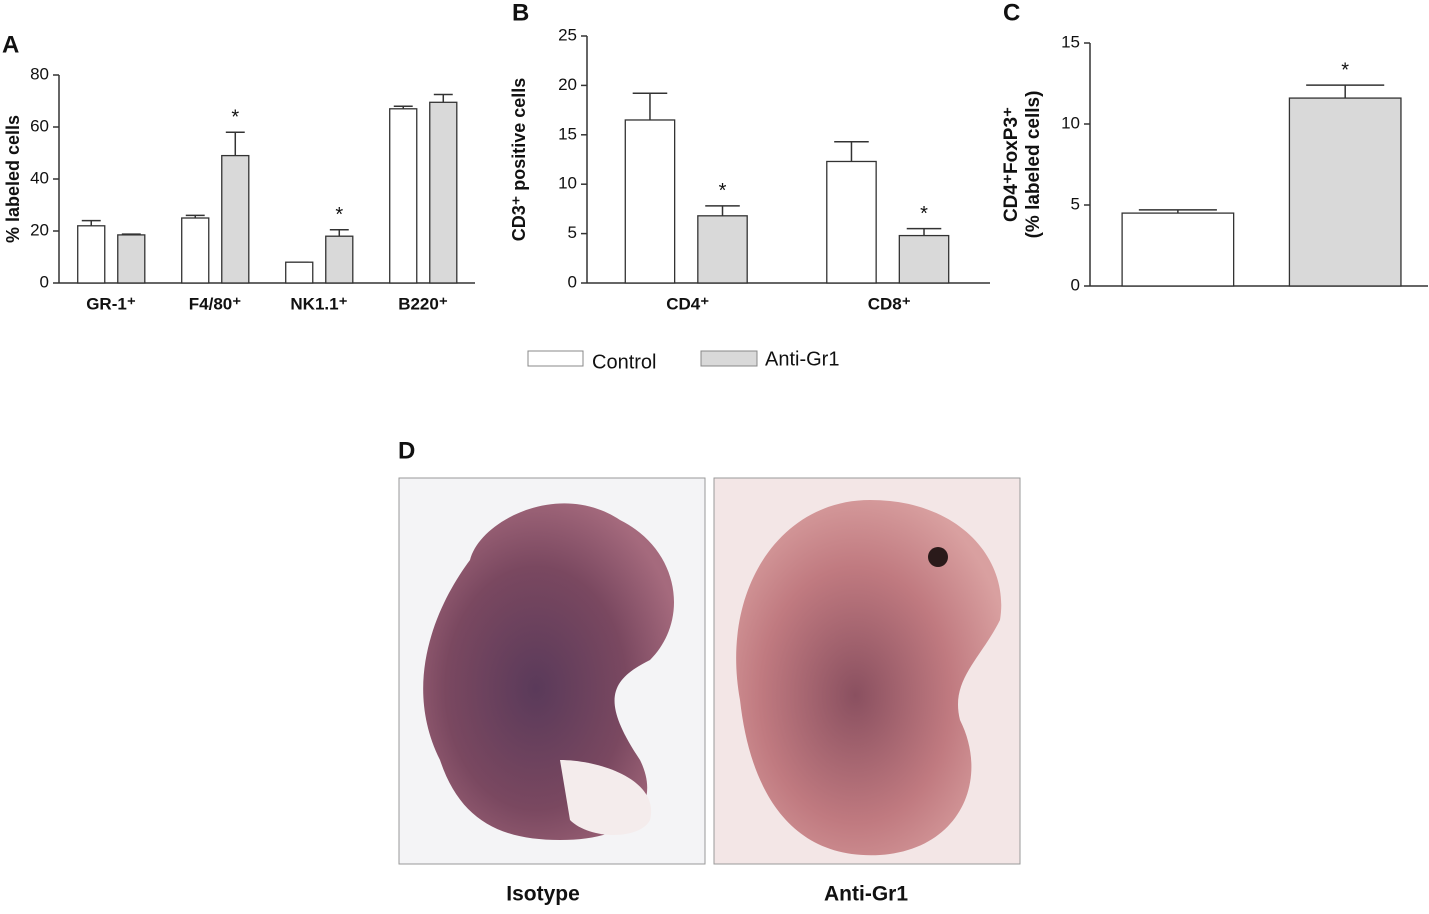  What do you see at coordinates (13, 179) in the screenshot?
I see `y-axis-label: % labeled cells` at bounding box center [13, 179].